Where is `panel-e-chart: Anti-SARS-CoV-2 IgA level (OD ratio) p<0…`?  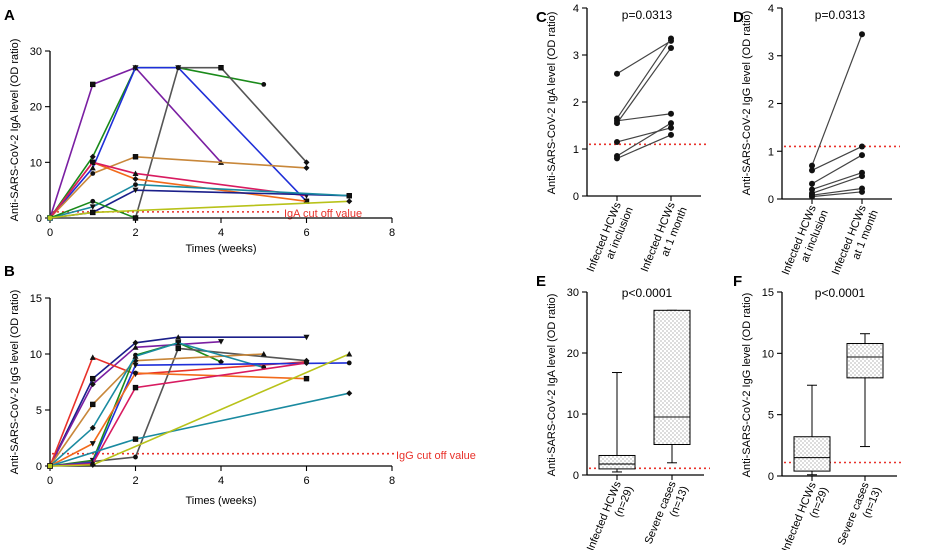
panel-e-chart: Anti-SARS-CoV-2 IgA level (OD ratio) p<0… is located at coordinates (628, 418).